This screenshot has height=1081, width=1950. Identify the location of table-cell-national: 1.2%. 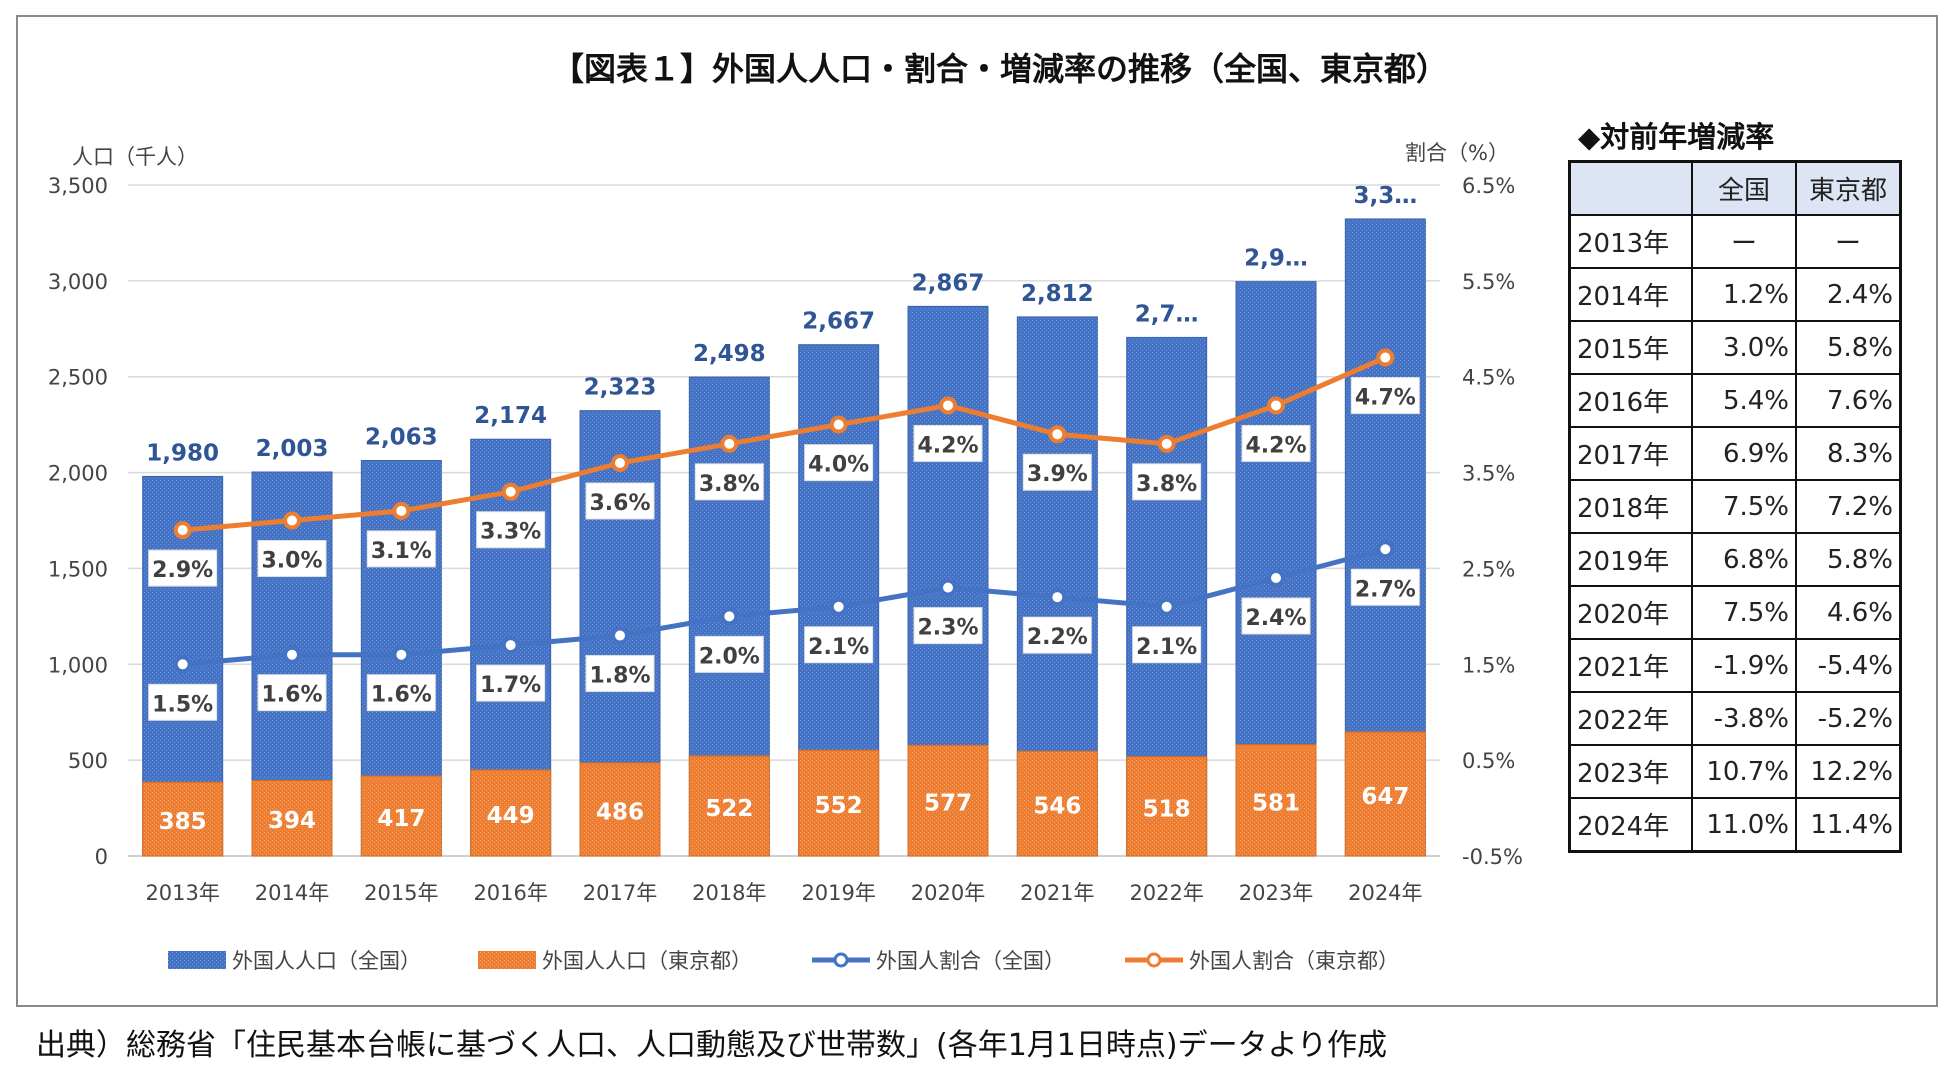
(1744, 294).